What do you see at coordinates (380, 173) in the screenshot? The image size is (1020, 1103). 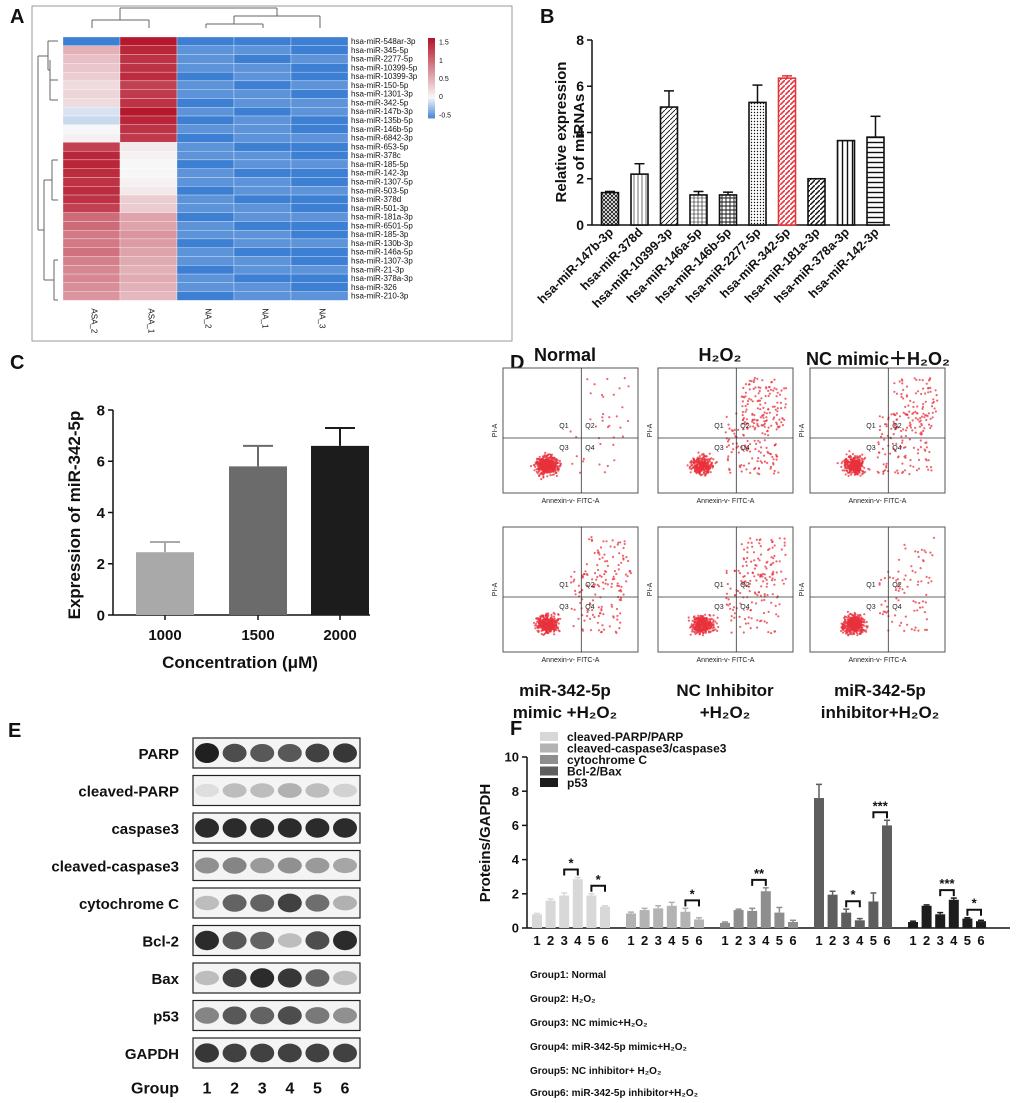 I see `heatmap-row-label: hsa-miR-142-3p` at bounding box center [380, 173].